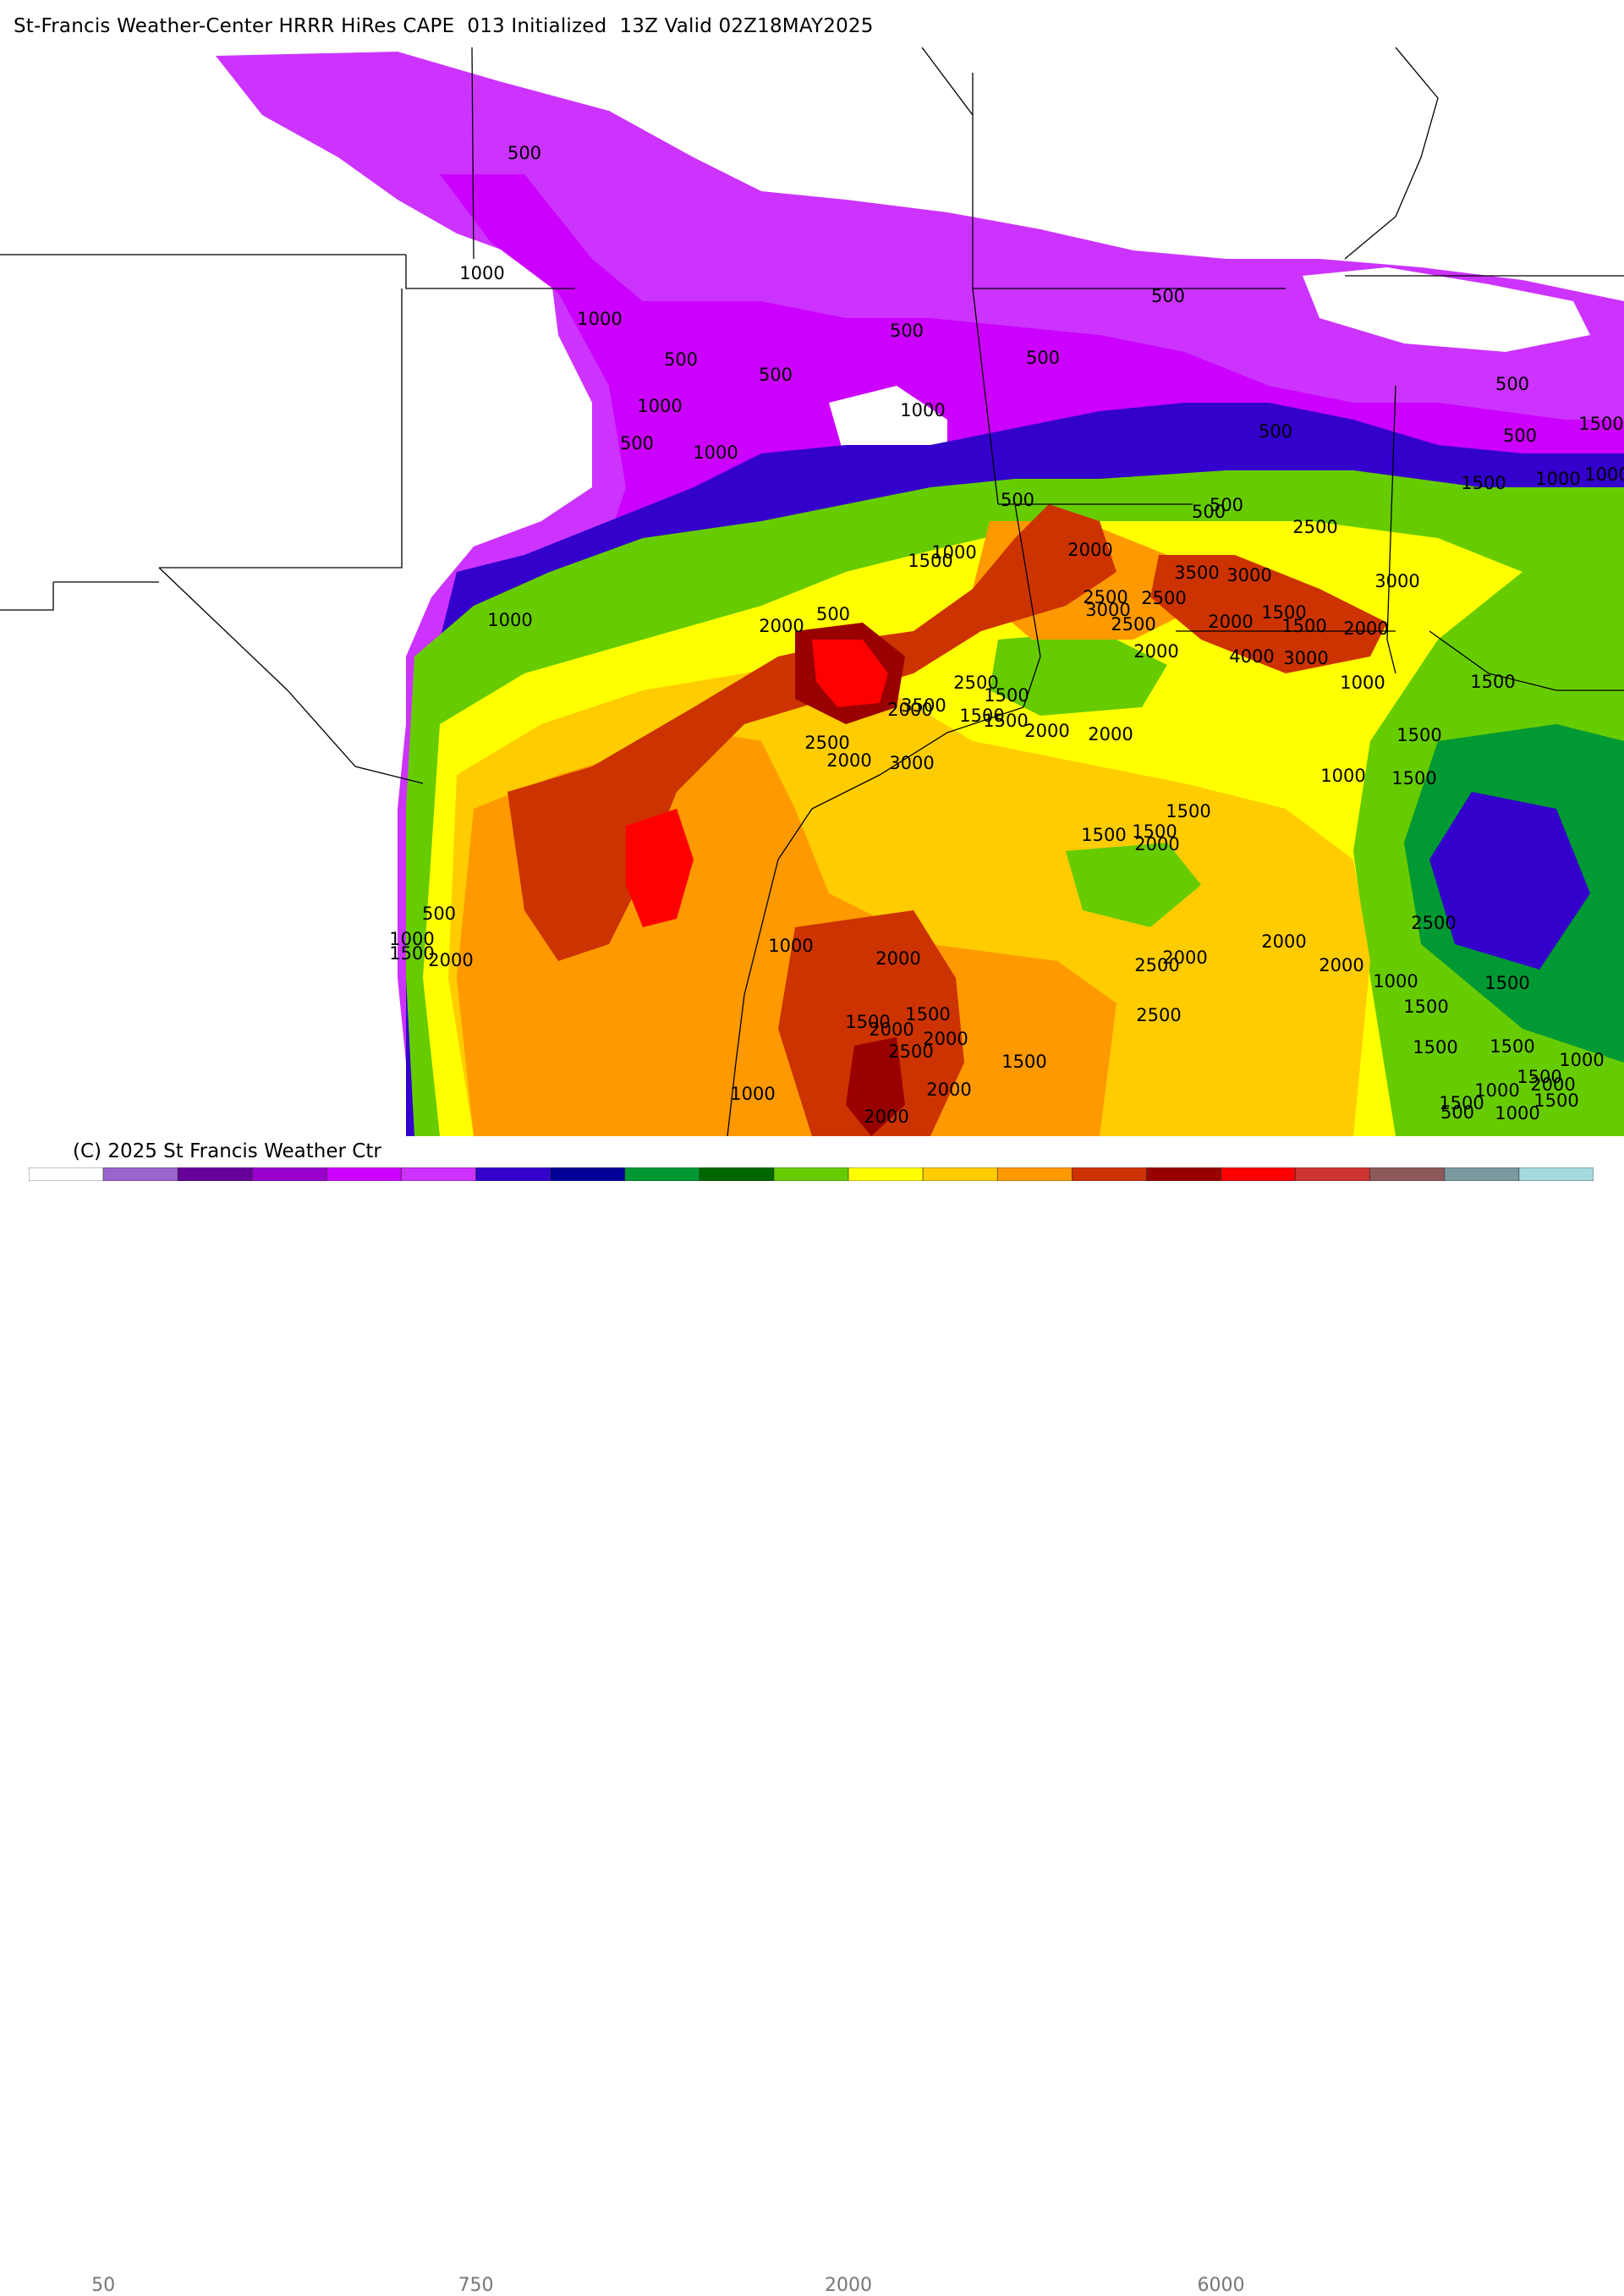 This screenshot has width=1624, height=2296. Describe the element at coordinates (476, 2285) in the screenshot. I see `colorbar-tick-label: 750` at that location.